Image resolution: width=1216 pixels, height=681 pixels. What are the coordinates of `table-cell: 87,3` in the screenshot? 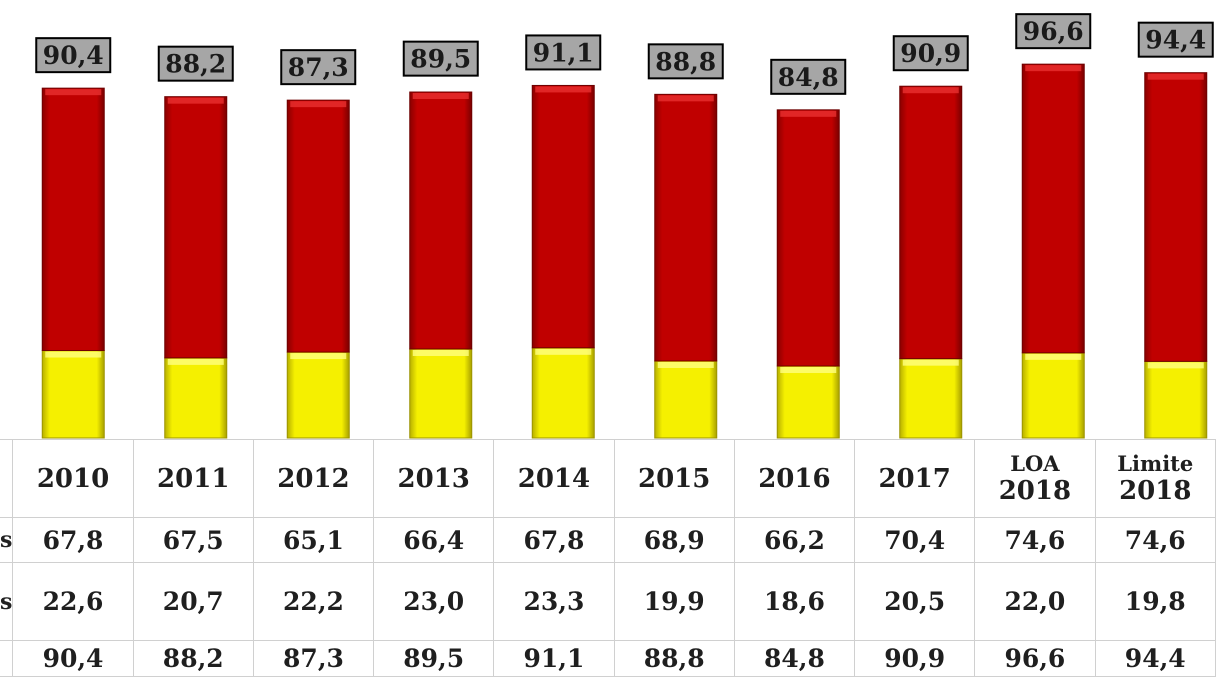 It's located at (313, 658).